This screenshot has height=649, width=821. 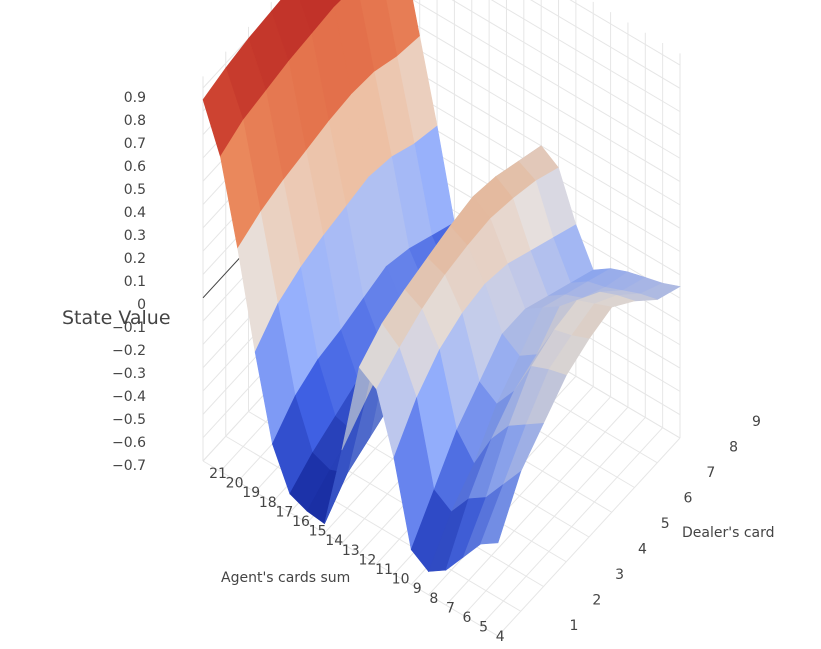 What do you see at coordinates (135, 190) in the screenshot?
I see `z-tick-label: 0.5` at bounding box center [135, 190].